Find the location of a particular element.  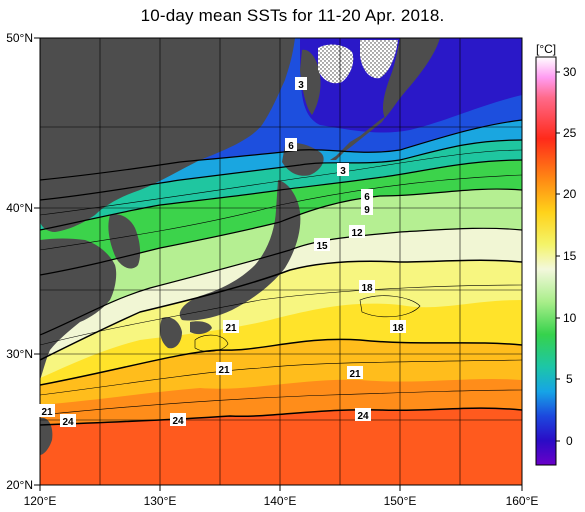

colorbar-ticks is located at coordinates (558, 256).